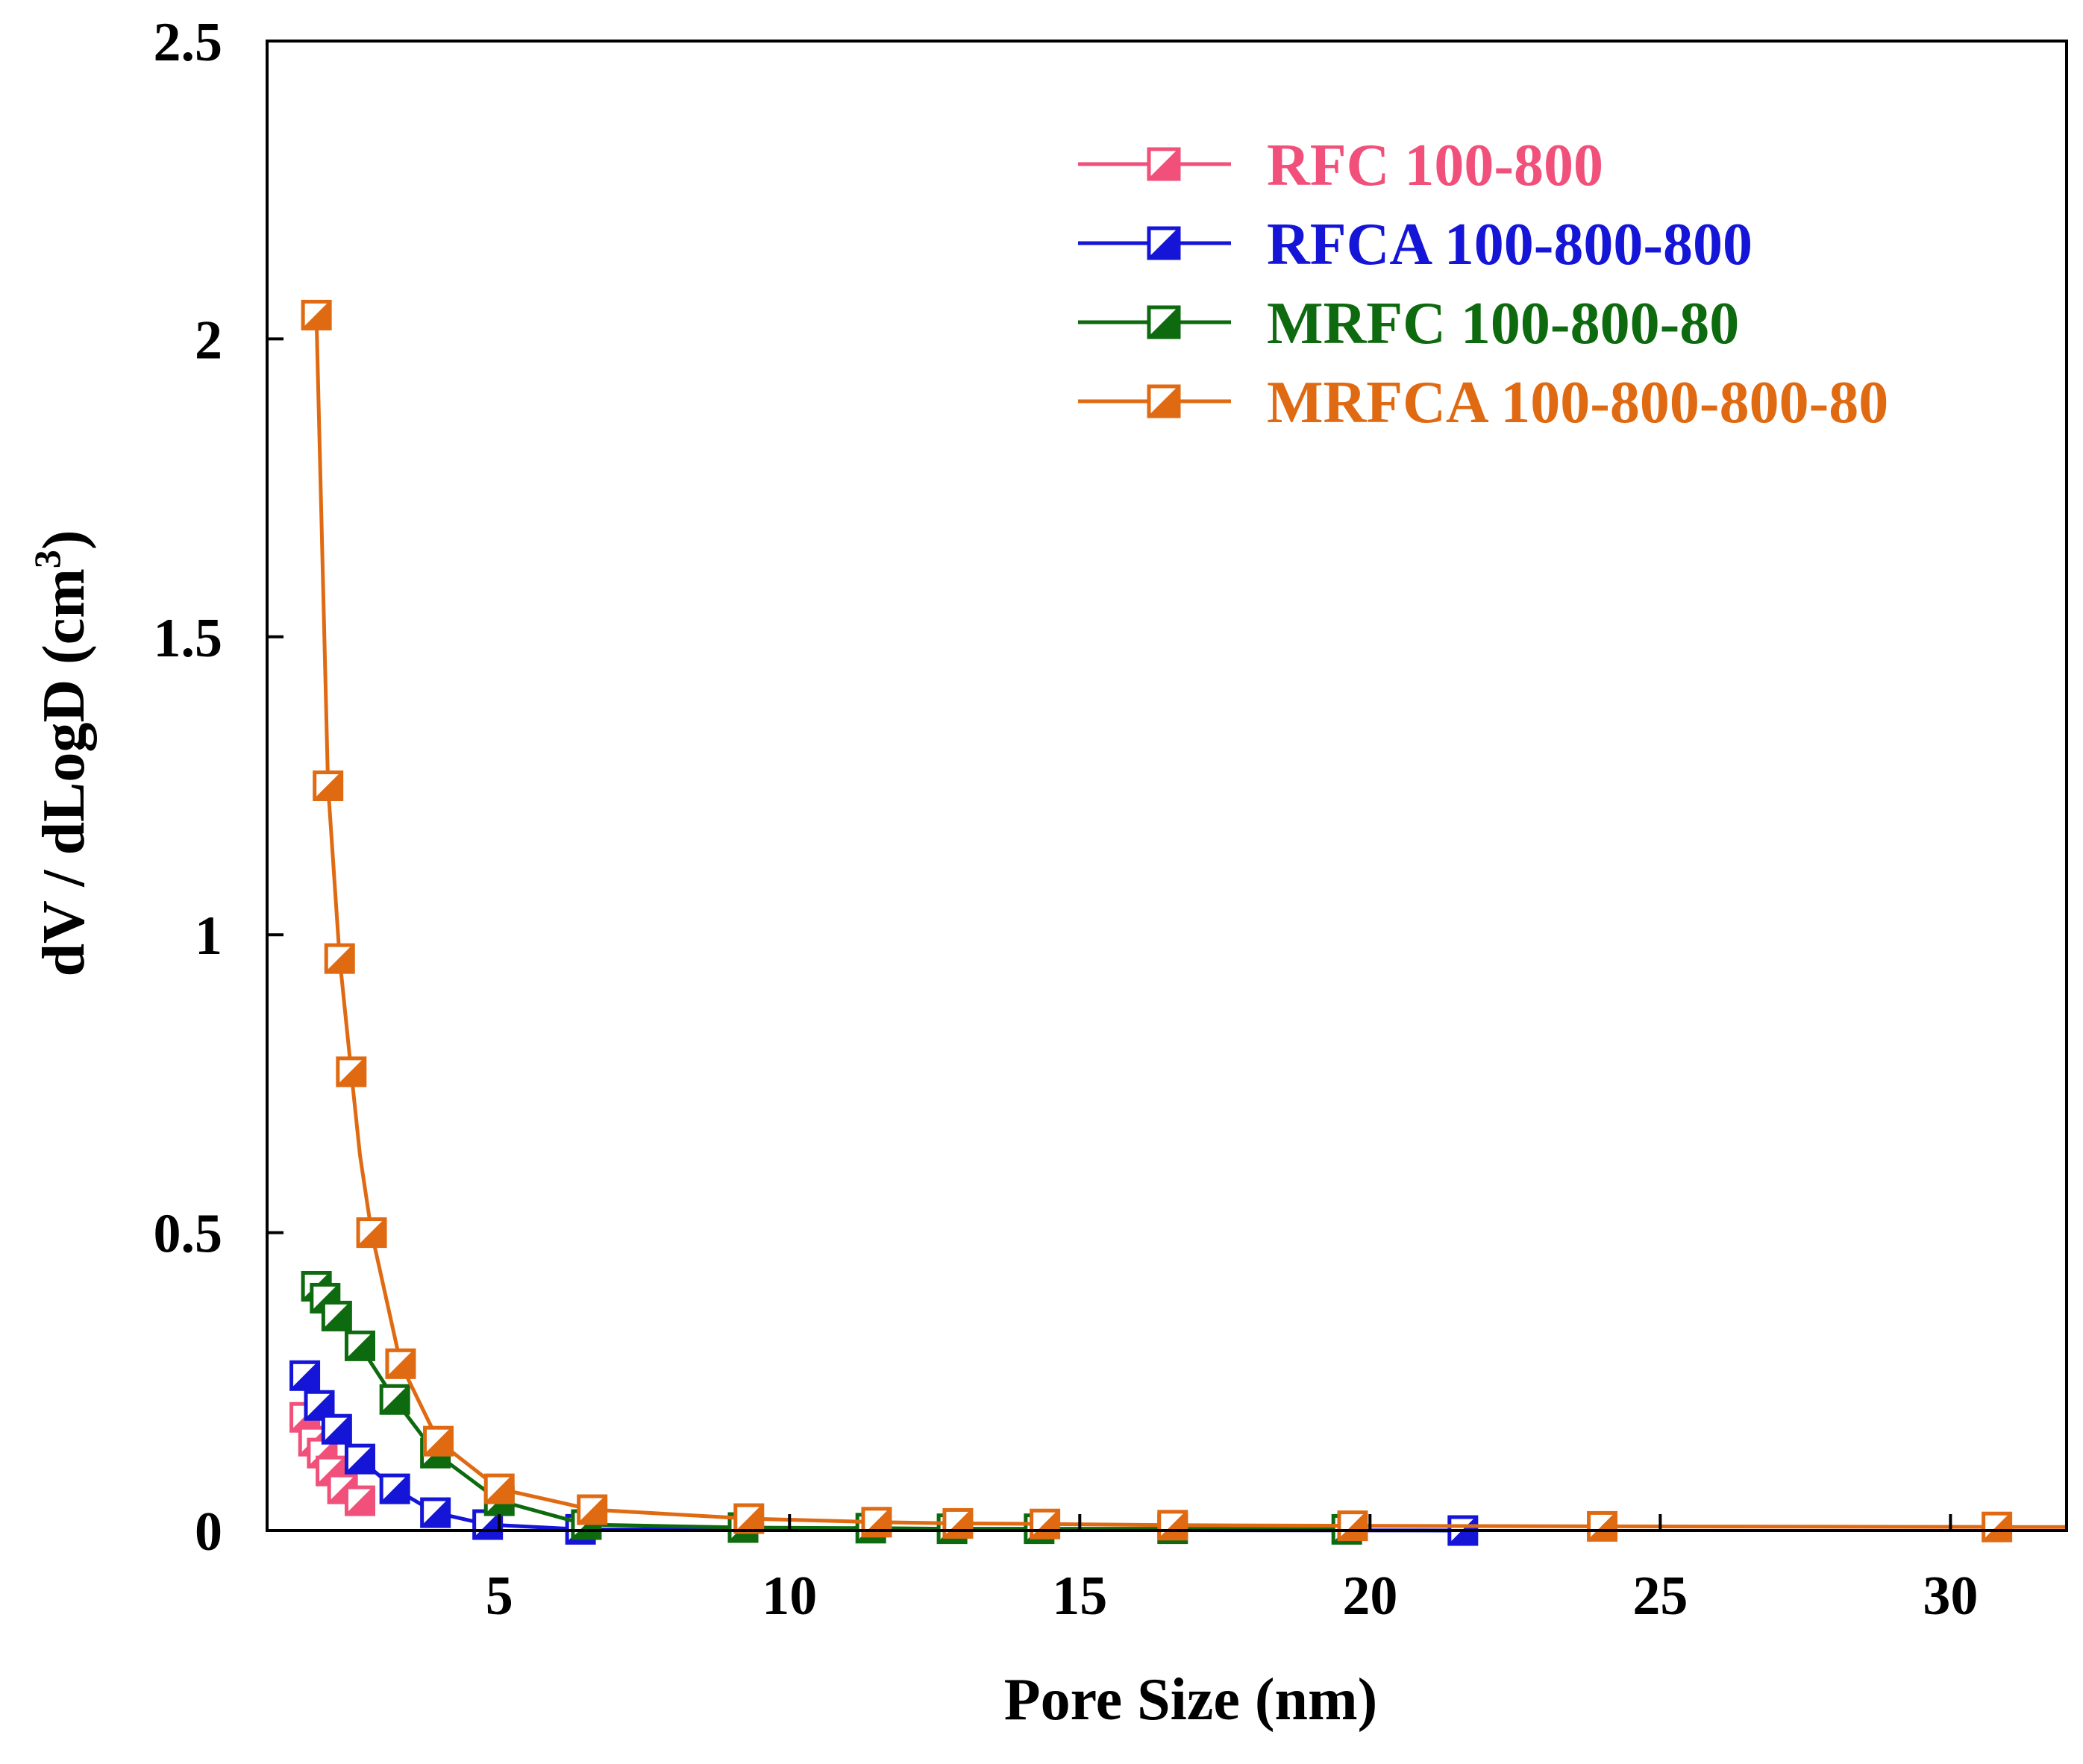 The height and width of the screenshot is (1764, 2083). Describe the element at coordinates (1510, 244) in the screenshot. I see `legend-label: RFCA 100-800-800` at that location.